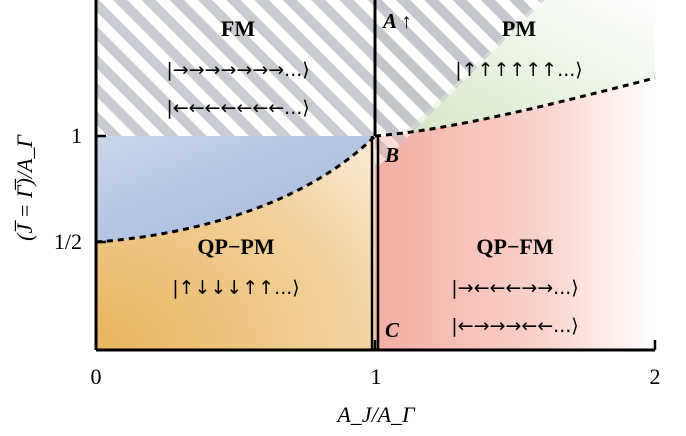  I want to click on fm-state-1: |→→→→→→→...⟩, so click(237, 70).